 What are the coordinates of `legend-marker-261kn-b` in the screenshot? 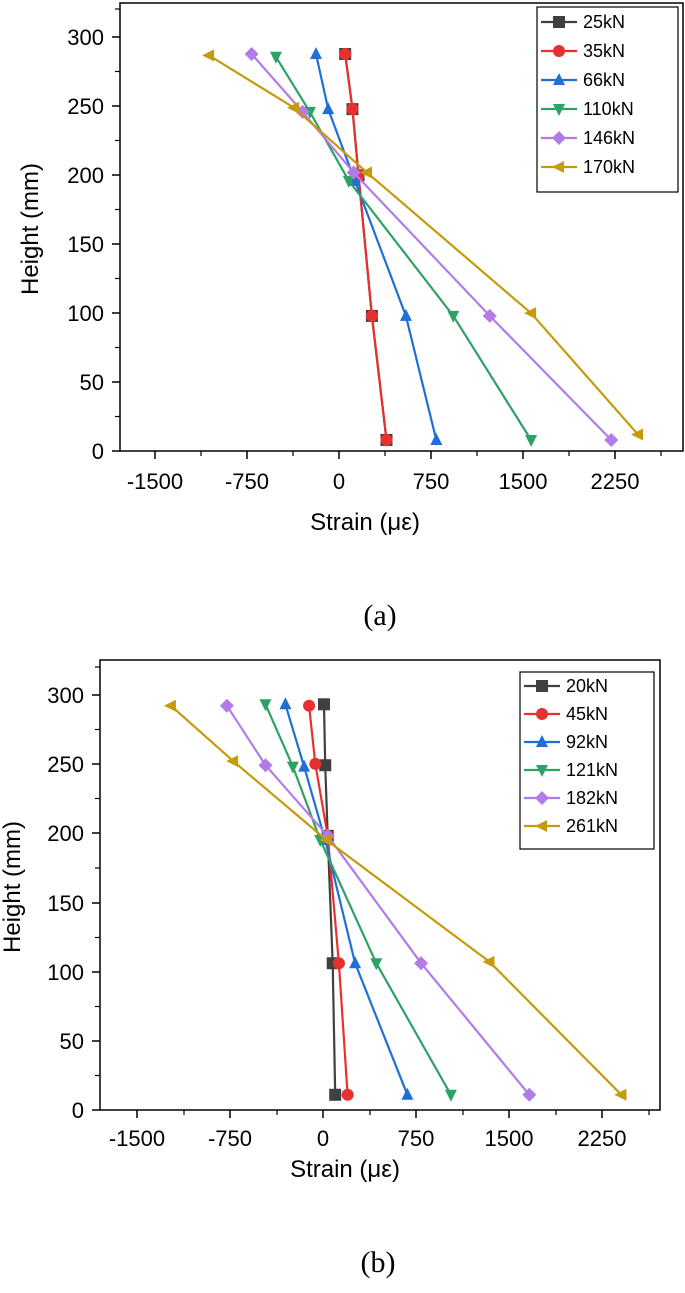 It's located at (541, 826).